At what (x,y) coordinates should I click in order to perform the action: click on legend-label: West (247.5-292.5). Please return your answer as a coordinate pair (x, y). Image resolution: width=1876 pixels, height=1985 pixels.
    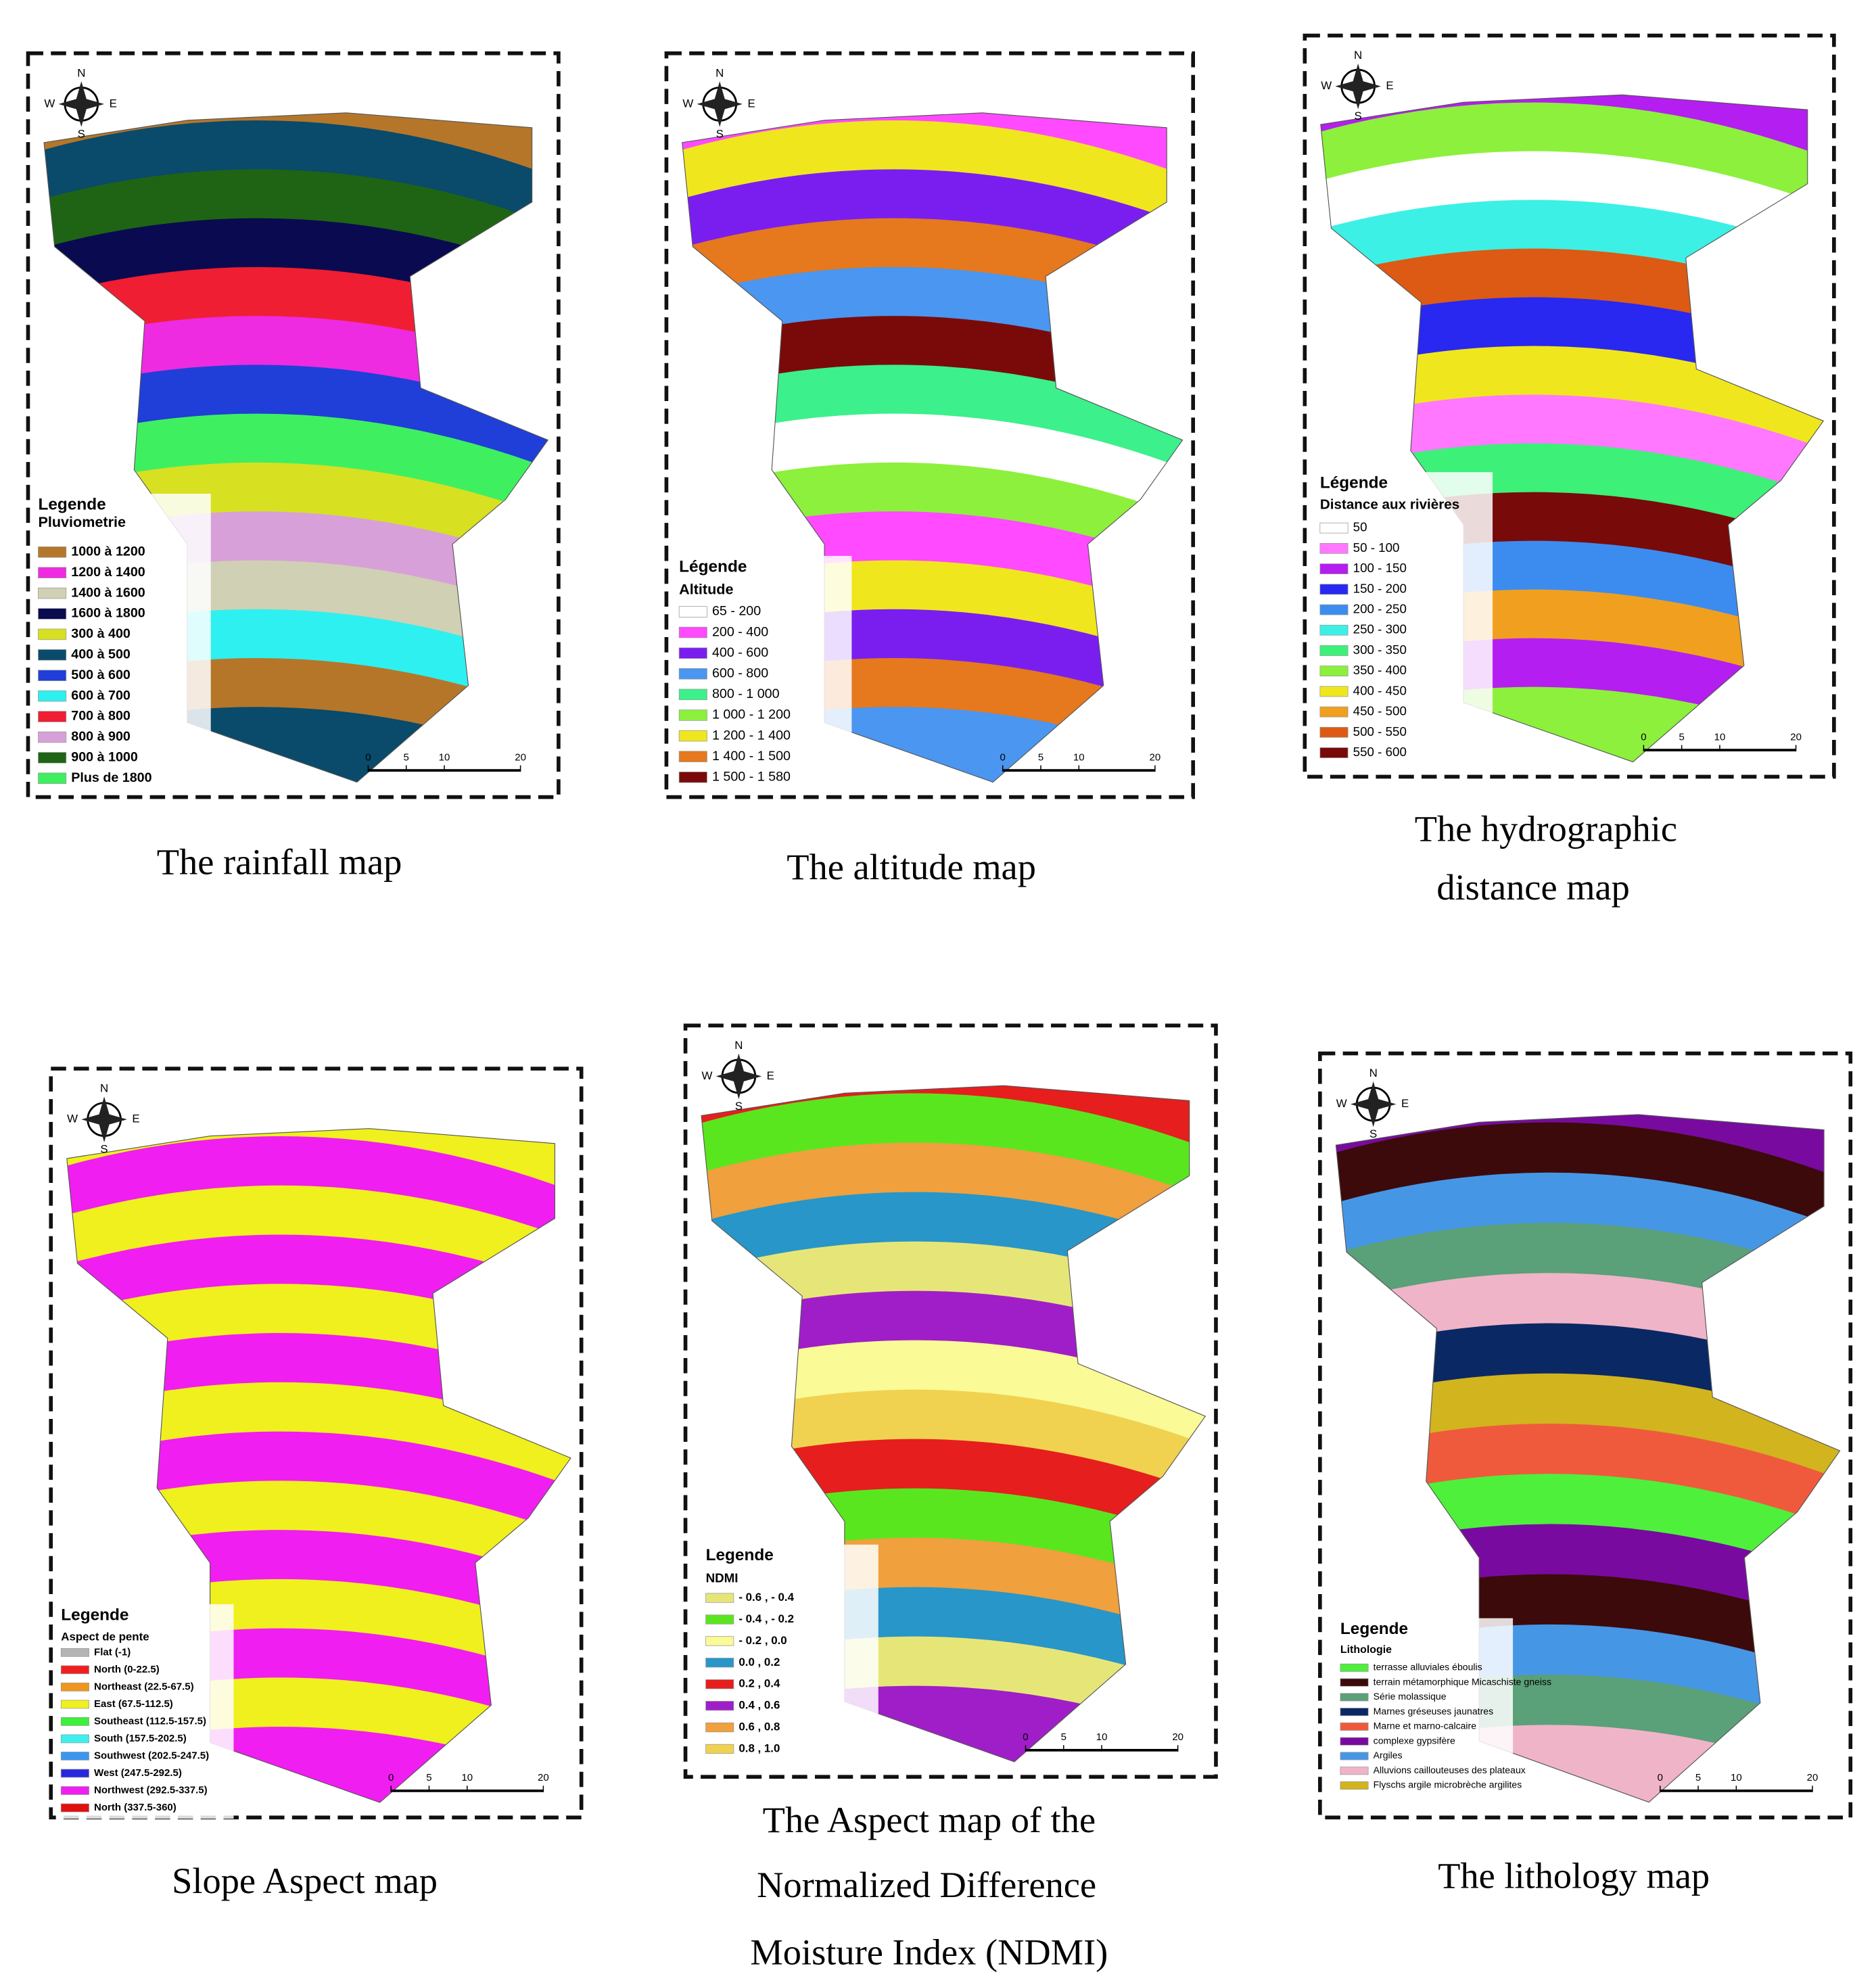
    Looking at the image, I should click on (138, 1773).